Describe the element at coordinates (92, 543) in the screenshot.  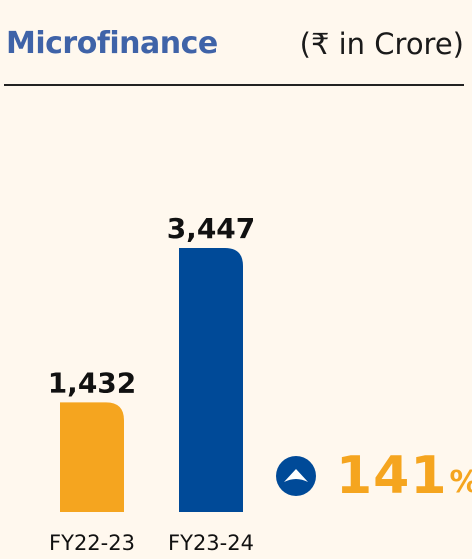
I see `category-label: FY22-23` at that location.